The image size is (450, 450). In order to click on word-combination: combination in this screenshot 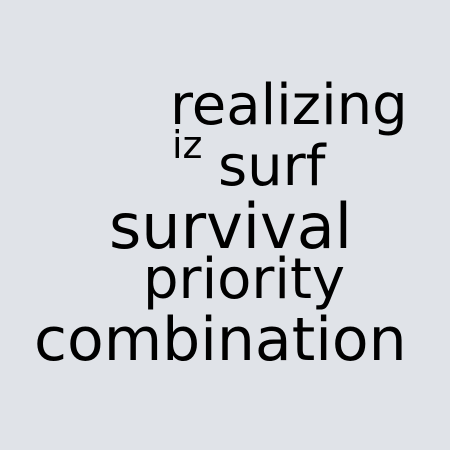, I will do `click(220, 340)`.